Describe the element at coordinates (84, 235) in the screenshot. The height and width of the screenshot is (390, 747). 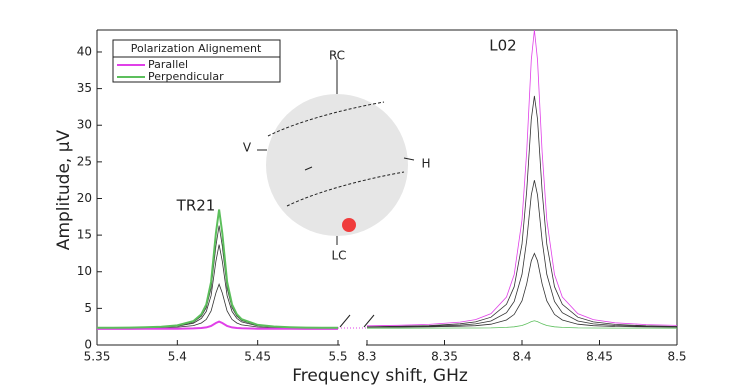
I see `y-tick-label: 15` at that location.